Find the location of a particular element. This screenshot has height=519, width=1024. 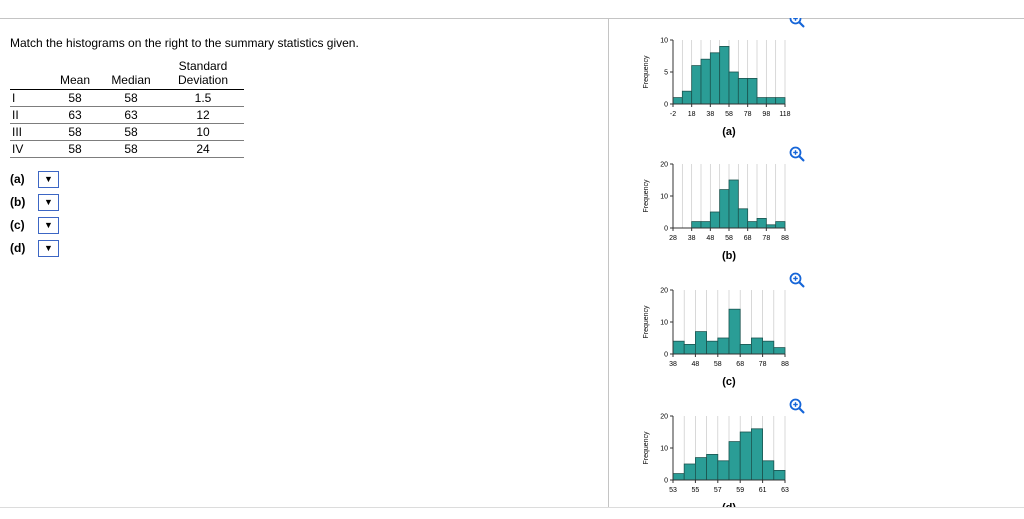

histogram-caption-a: (a) is located at coordinates (729, 132).